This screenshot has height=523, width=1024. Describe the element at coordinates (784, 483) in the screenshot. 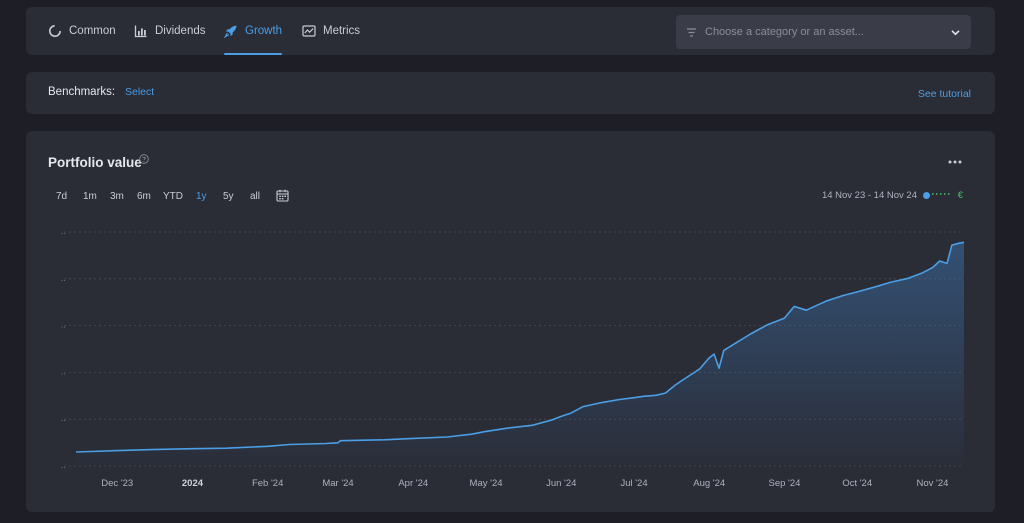

I see `x-tick-label: Sep '24` at that location.